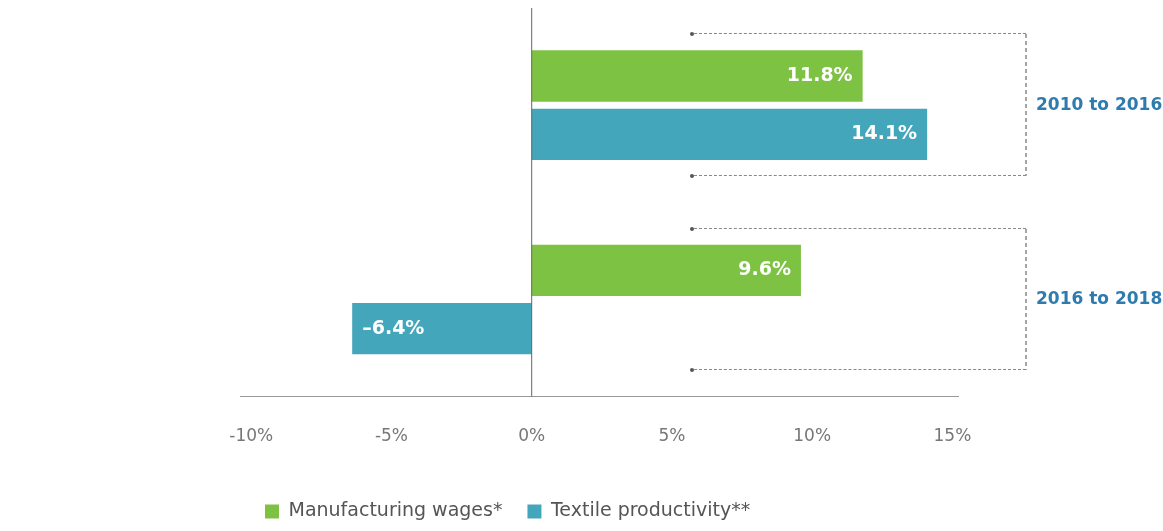 This screenshot has width=1163, height=531. I want to click on x-tick-label: 0%, so click(532, 435).